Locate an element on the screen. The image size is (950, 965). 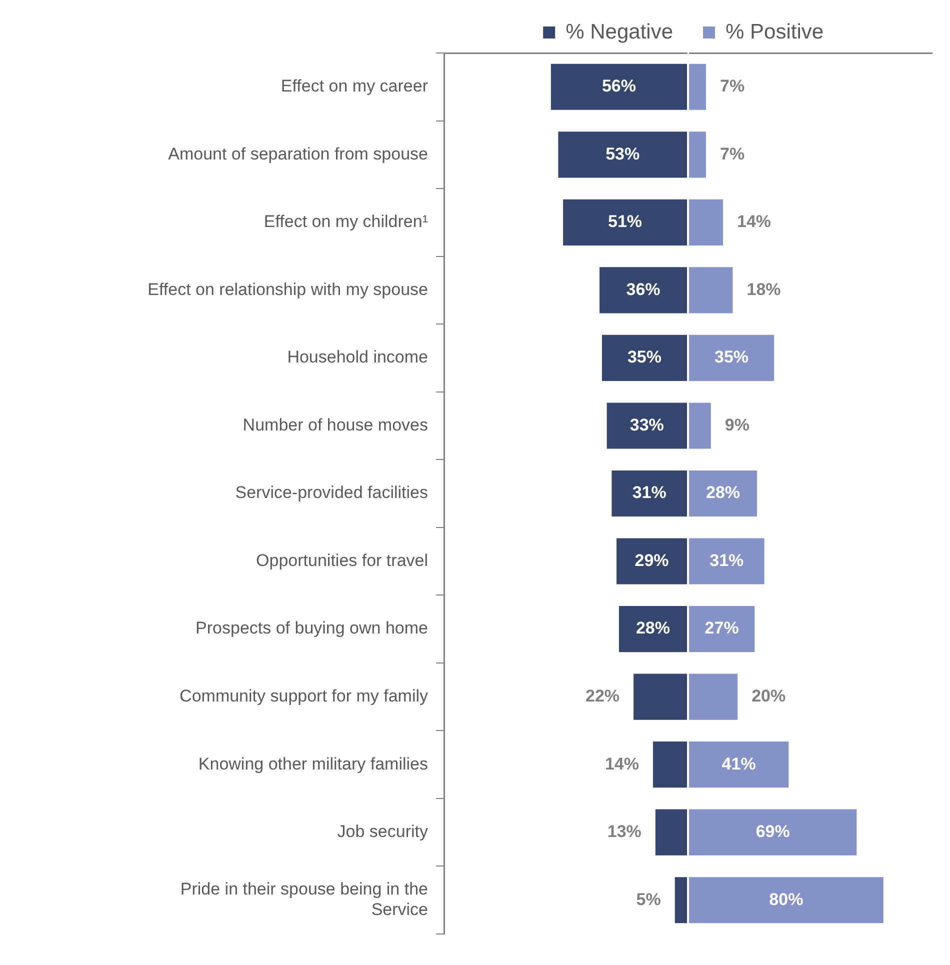
data-label: 22% is located at coordinates (603, 696).